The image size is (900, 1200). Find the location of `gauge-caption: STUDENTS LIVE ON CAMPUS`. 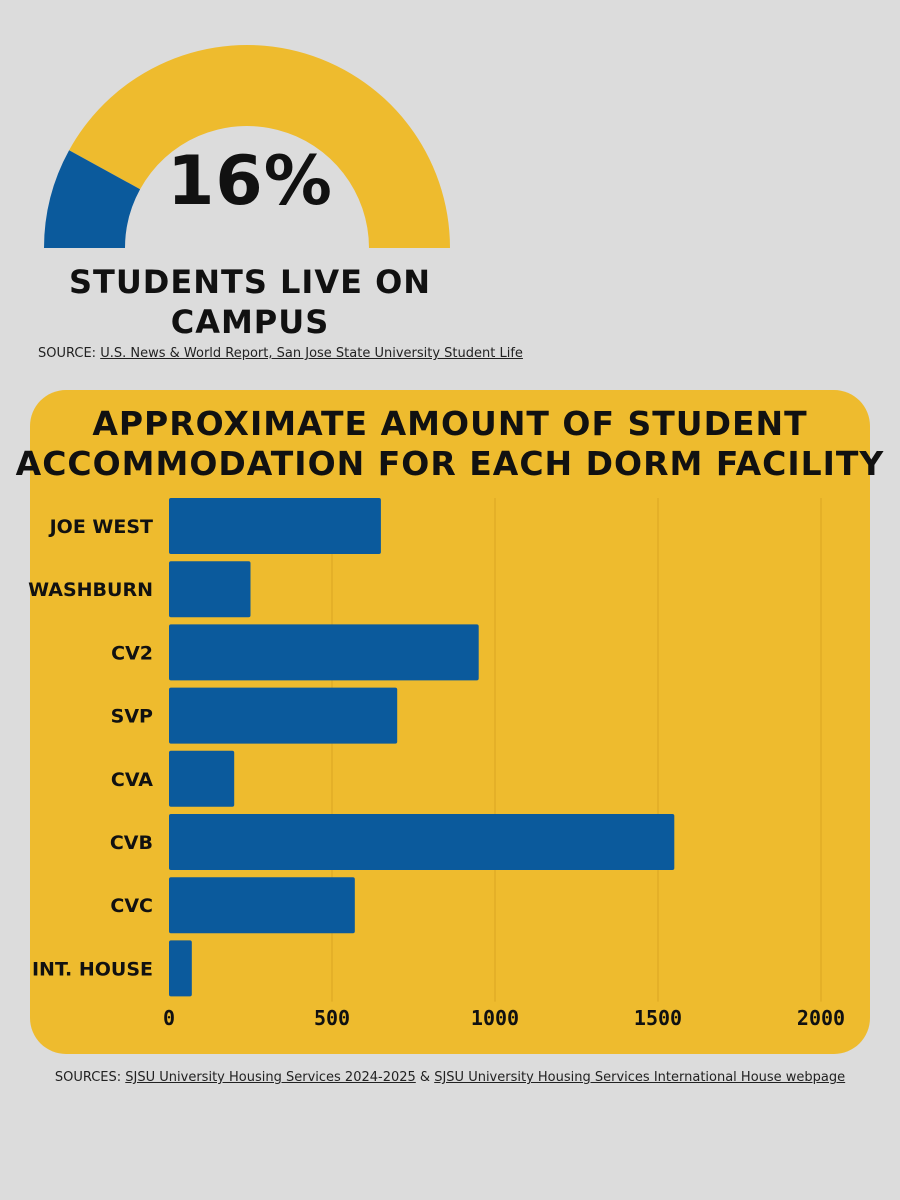

gauge-caption: STUDENTS LIVE ON CAMPUS is located at coordinates (250, 302).